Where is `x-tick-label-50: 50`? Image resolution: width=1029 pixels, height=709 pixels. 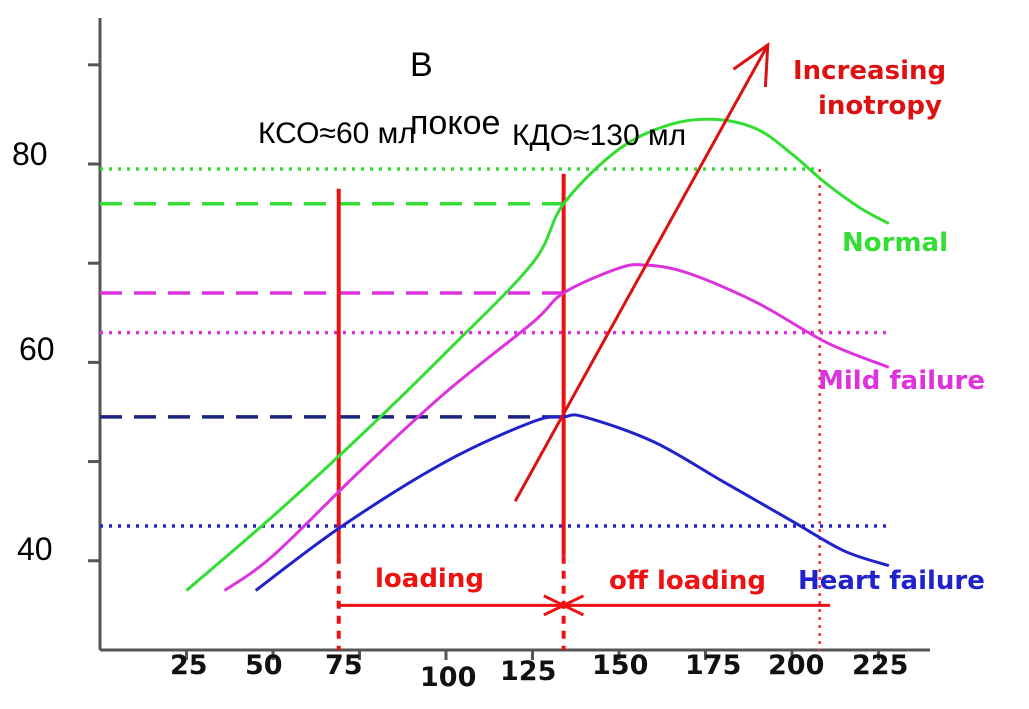
x-tick-label-50: 50 is located at coordinates (264, 665).